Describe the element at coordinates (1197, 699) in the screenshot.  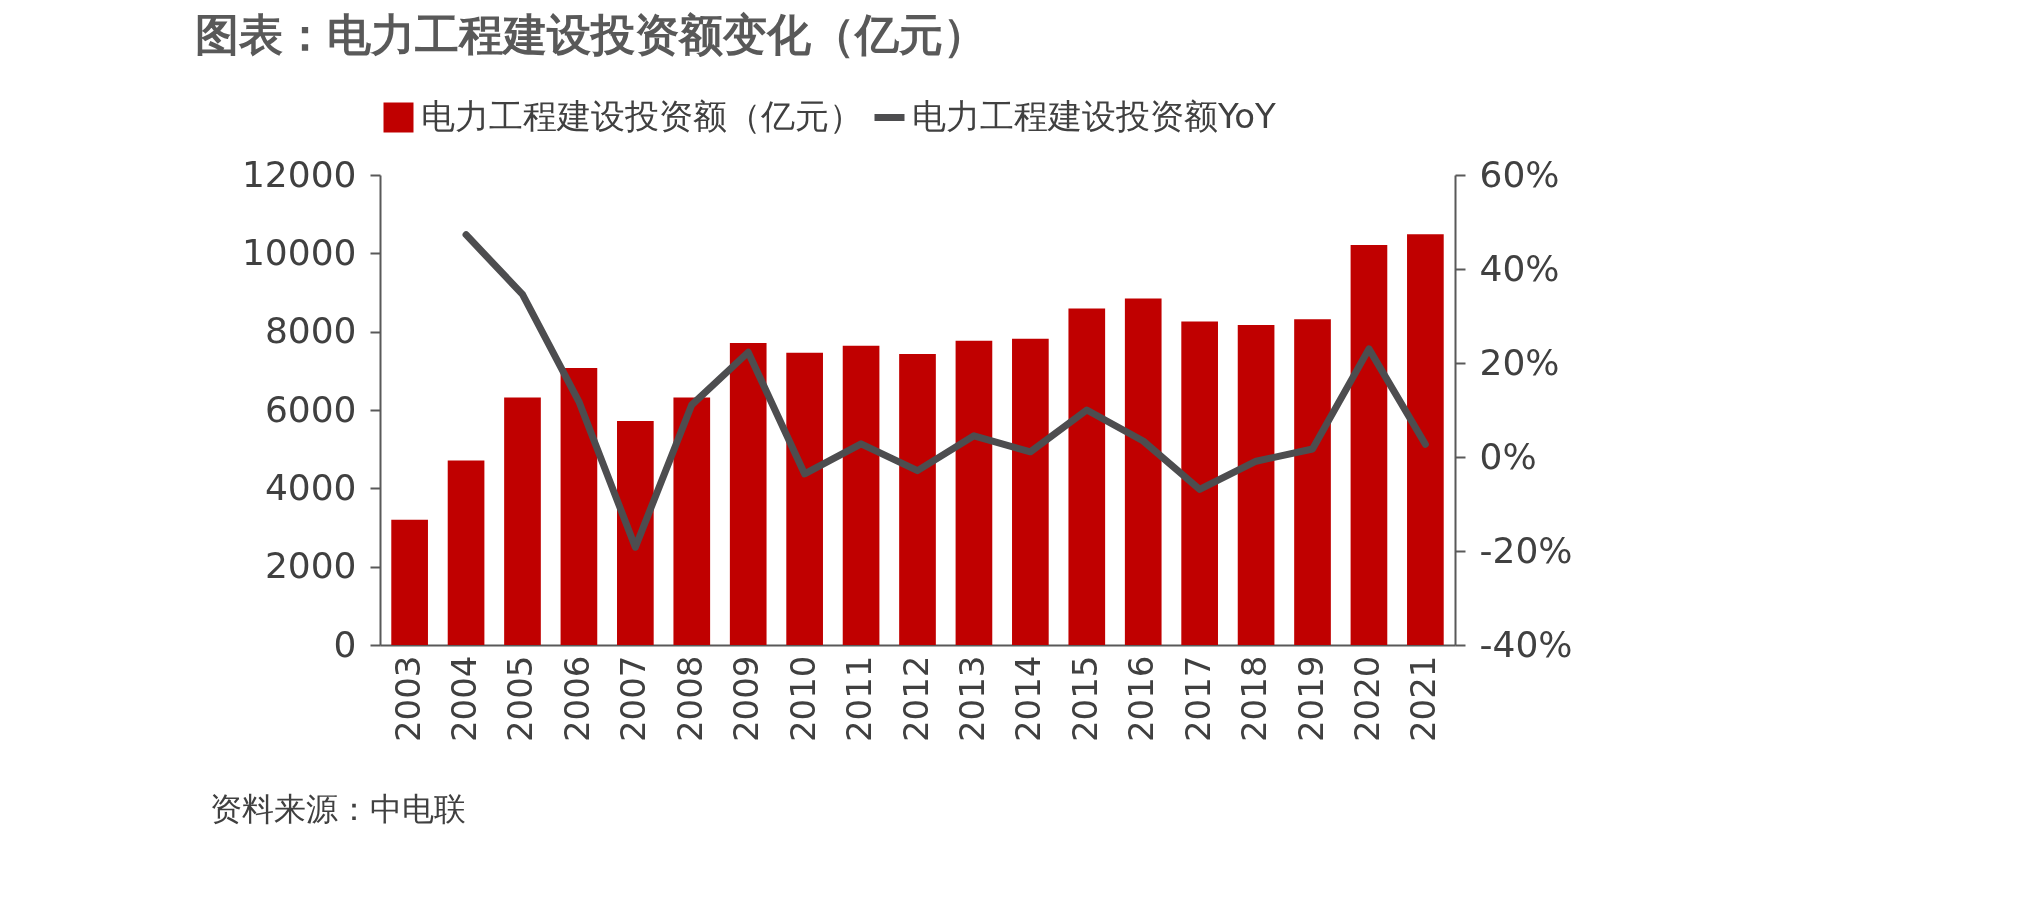
I see `x-tick-label: 2017` at that location.